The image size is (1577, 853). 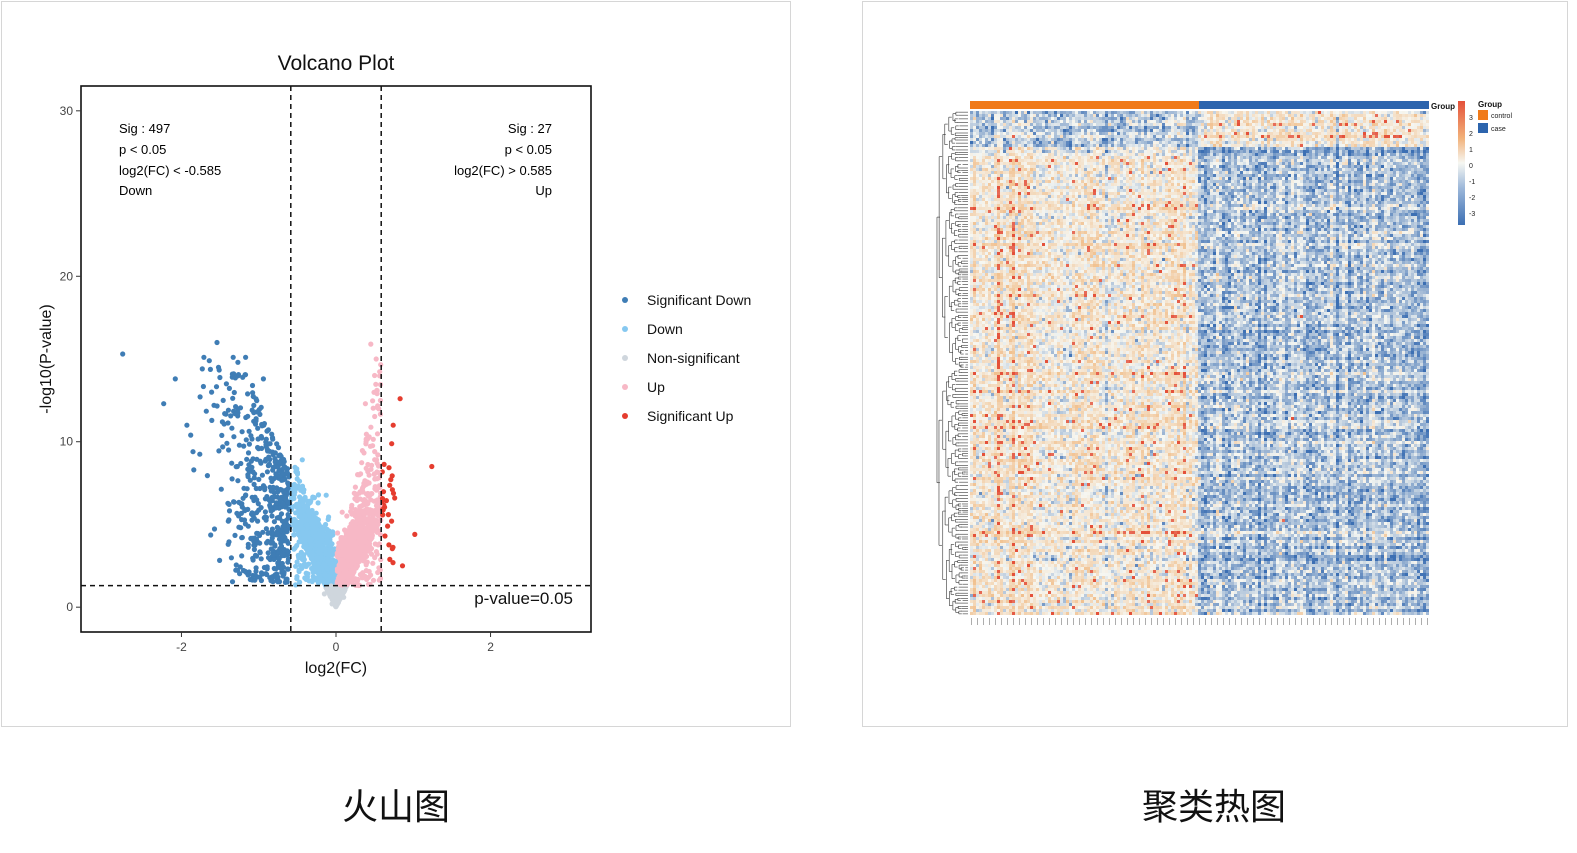 I want to click on annotation-line: p < 0.05, so click(x=528, y=149).